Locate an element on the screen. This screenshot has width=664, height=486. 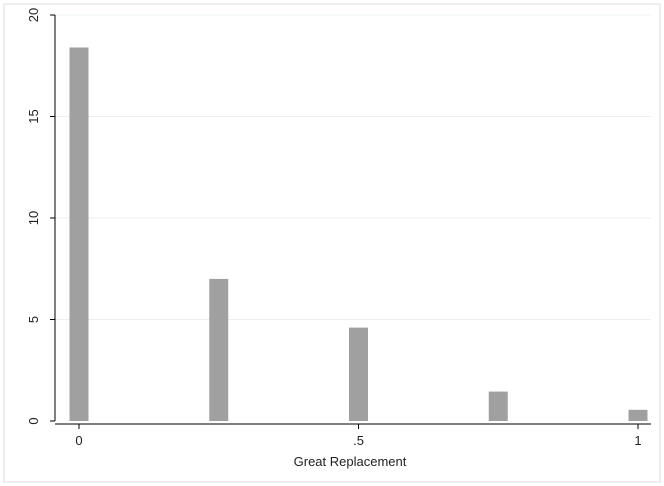
y-tick-label-15: 15 is located at coordinates (33, 116).